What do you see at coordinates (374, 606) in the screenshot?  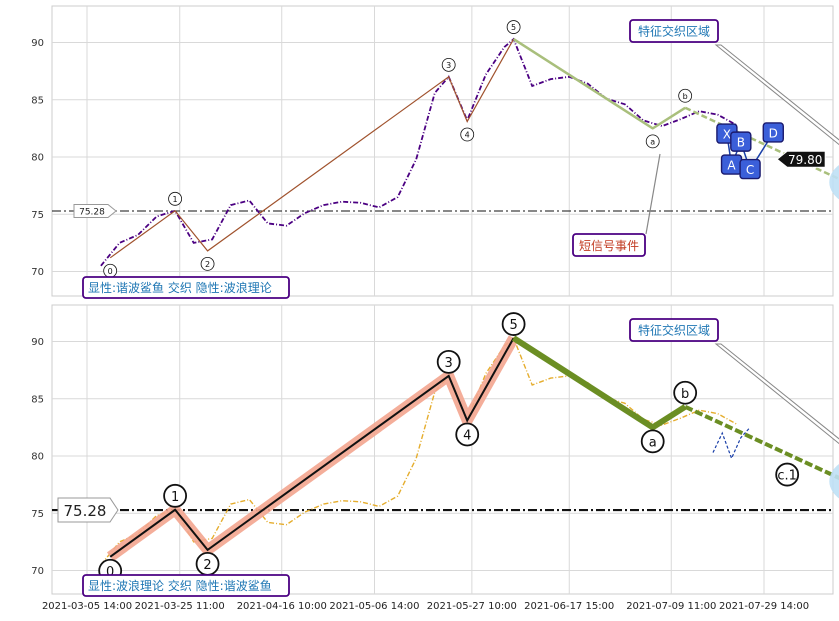 I see `x-tick-label: 2021-05-06 14:00` at bounding box center [374, 606].